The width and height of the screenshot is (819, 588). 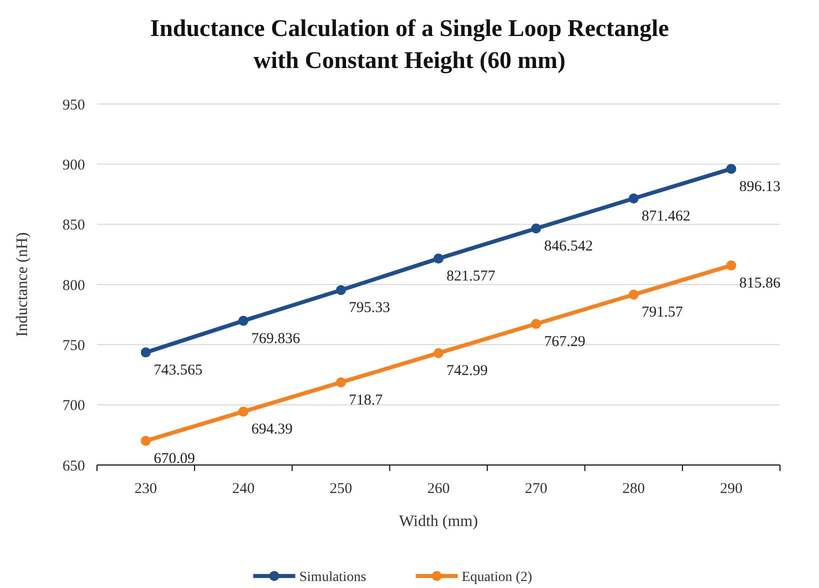 What do you see at coordinates (663, 312) in the screenshot?
I see `data-label: 791.57` at bounding box center [663, 312].